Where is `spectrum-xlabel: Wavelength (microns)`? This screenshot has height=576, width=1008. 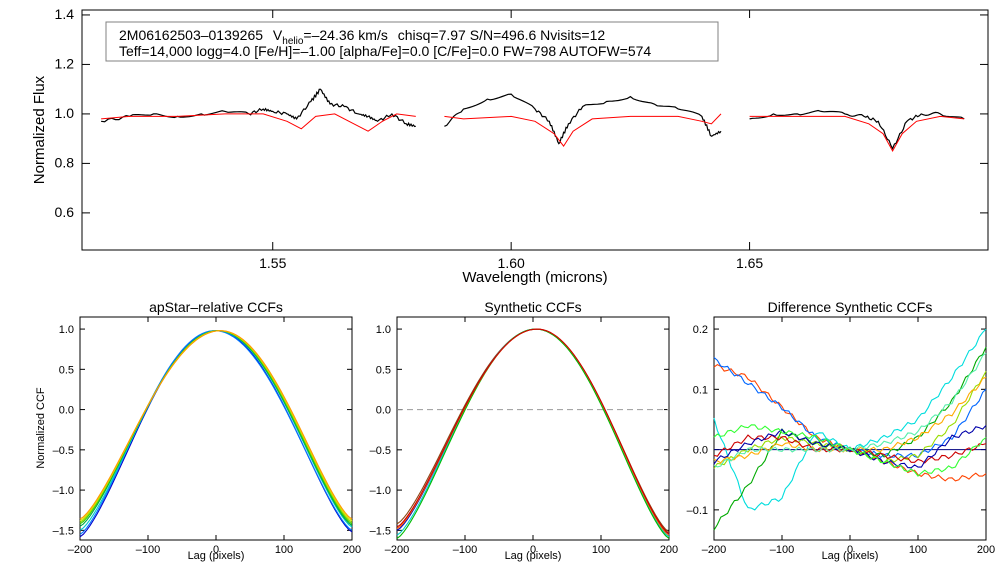 spectrum-xlabel: Wavelength (microns) is located at coordinates (534, 277).